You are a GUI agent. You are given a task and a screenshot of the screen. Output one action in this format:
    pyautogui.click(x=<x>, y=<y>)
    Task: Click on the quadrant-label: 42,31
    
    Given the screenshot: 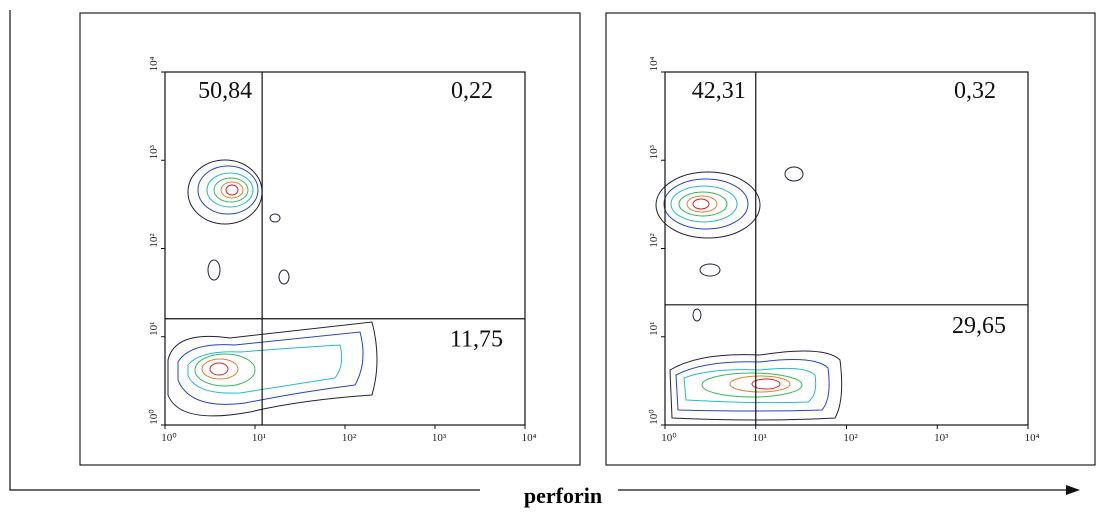 What is the action you would take?
    pyautogui.click(x=719, y=91)
    